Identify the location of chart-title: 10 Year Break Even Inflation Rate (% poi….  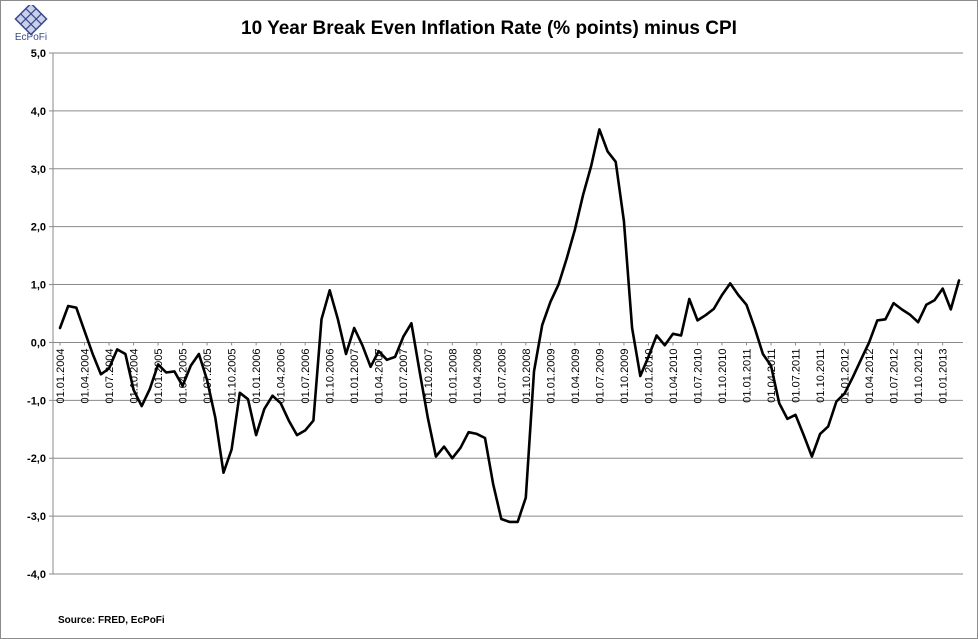
(489, 28).